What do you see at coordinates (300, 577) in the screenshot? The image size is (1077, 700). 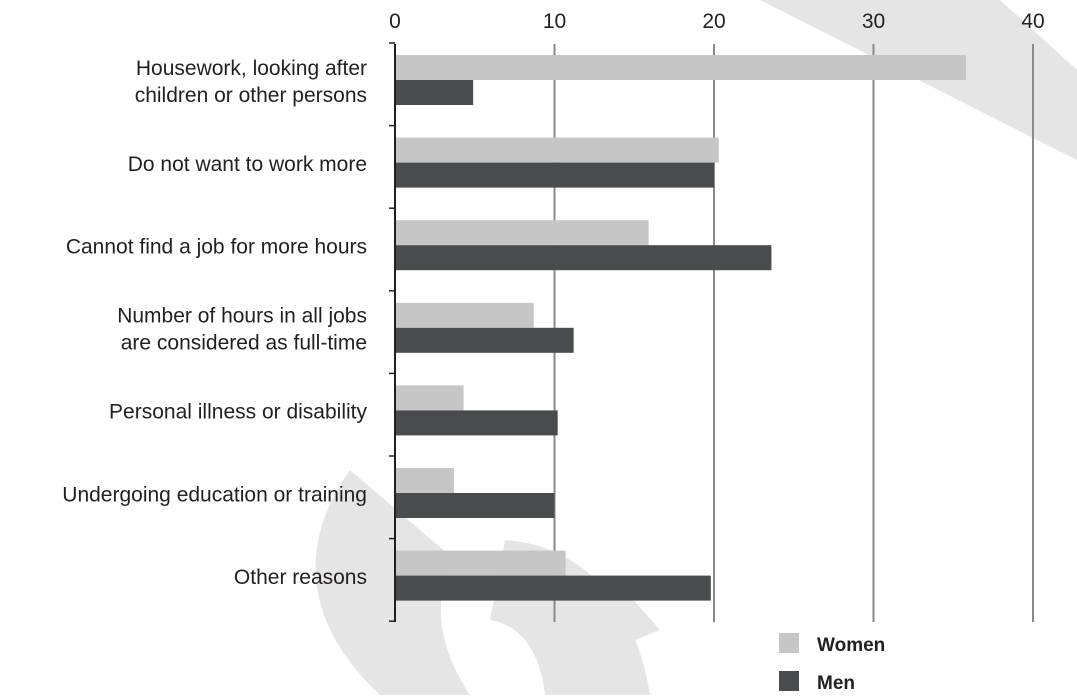 I see `category-label: Other reasons` at bounding box center [300, 577].